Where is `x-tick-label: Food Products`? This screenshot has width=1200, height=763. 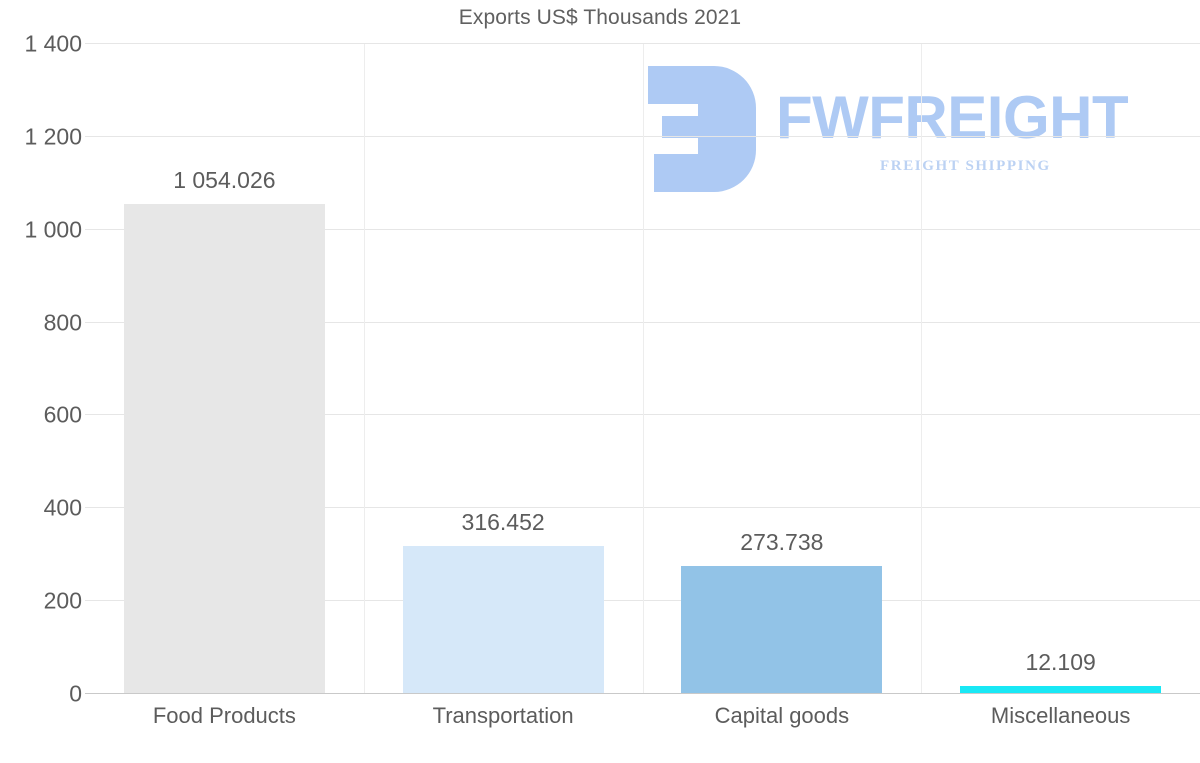
x-tick-label: Food Products is located at coordinates (224, 715).